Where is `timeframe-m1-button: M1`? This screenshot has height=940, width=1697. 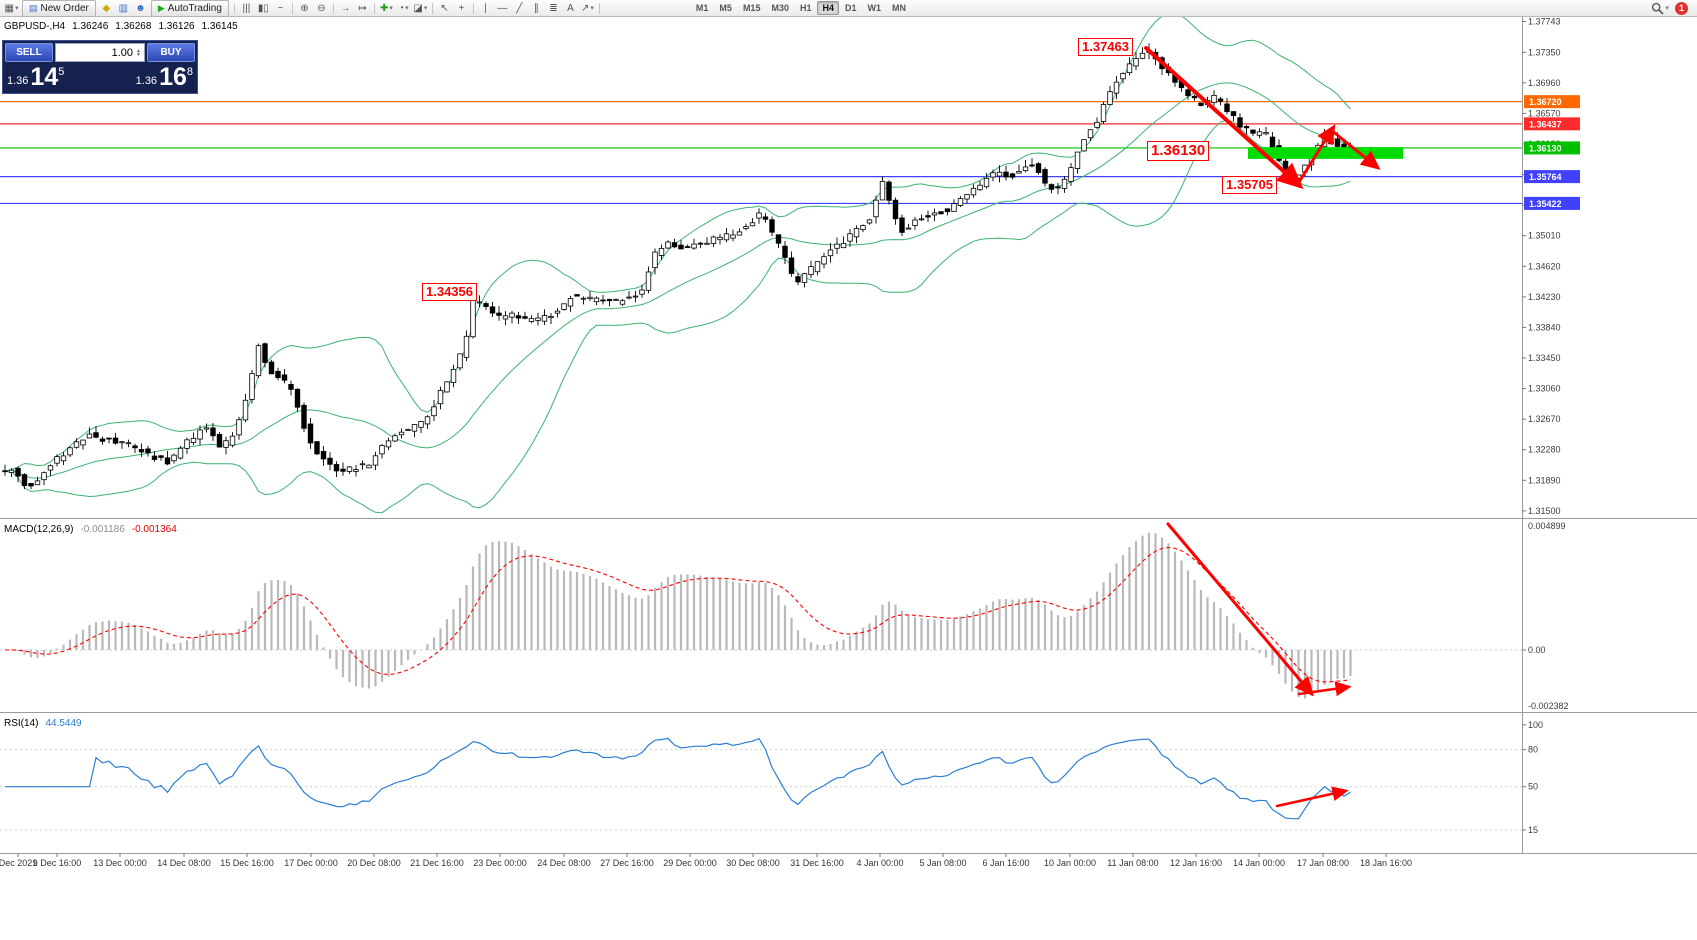 timeframe-m1-button: M1 is located at coordinates (702, 8).